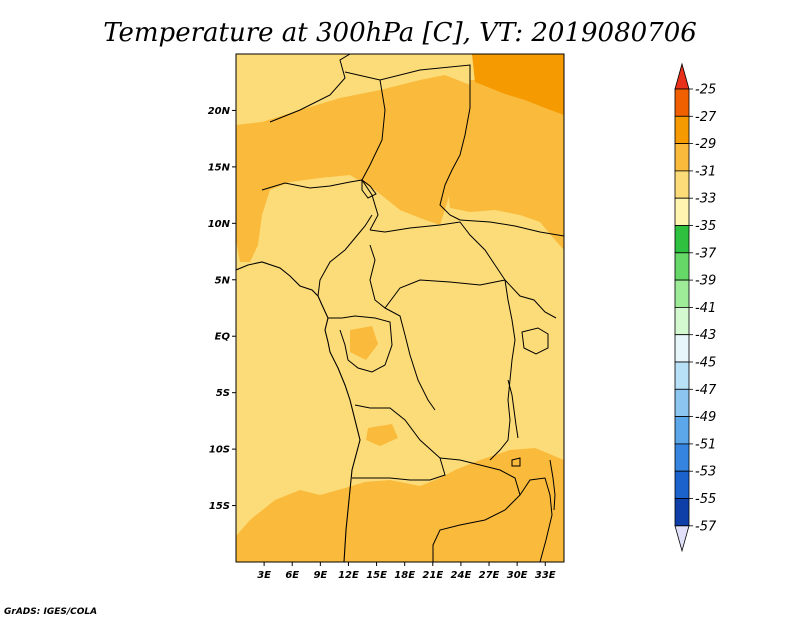  Describe the element at coordinates (432, 575) in the screenshot. I see `x-tick-label: 21E` at that location.